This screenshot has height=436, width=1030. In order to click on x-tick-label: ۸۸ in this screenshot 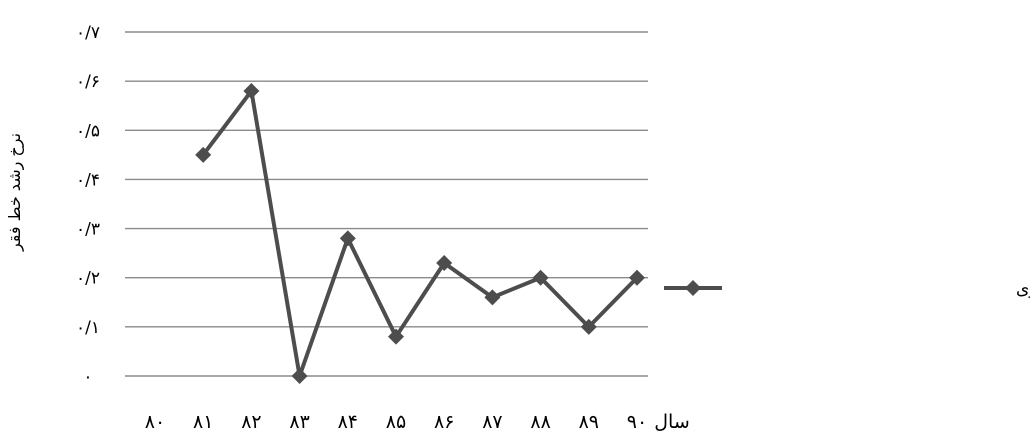, I will do `click(540, 422)`.